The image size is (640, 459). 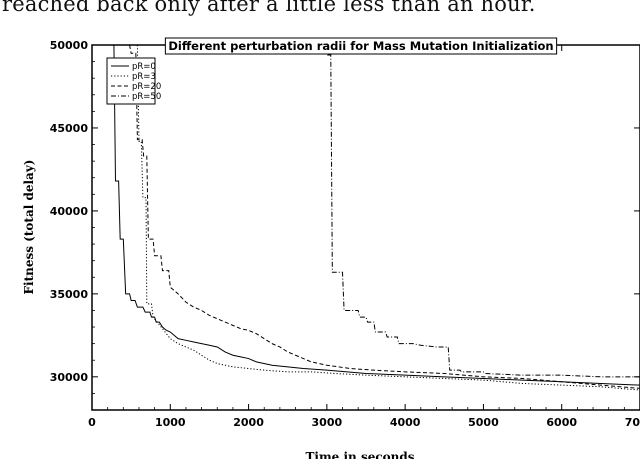 I want to click on x-tick-label: 3000, so click(x=327, y=422).